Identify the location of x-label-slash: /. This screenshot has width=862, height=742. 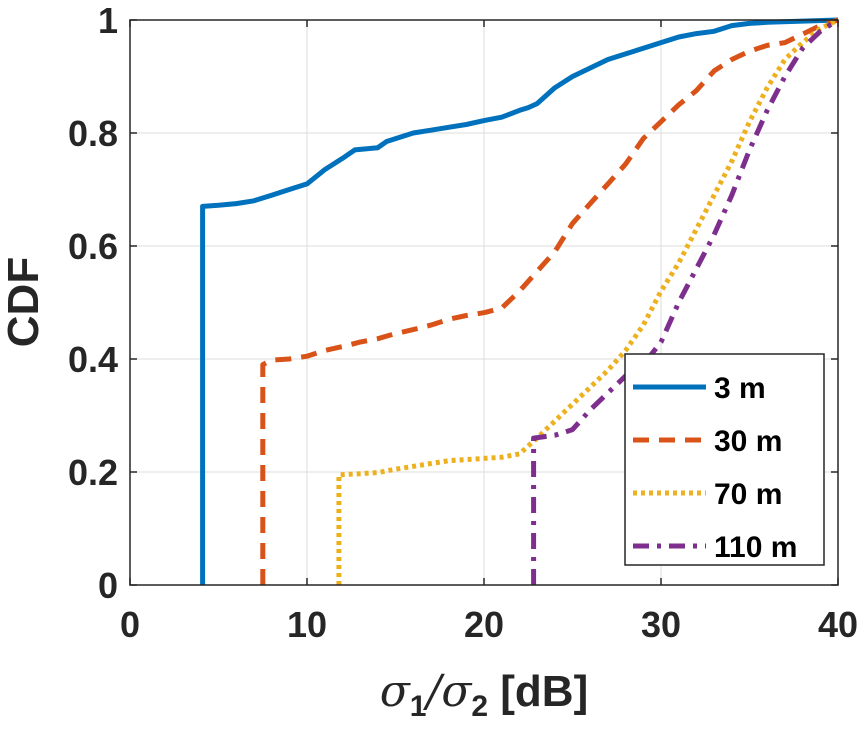
(433, 691).